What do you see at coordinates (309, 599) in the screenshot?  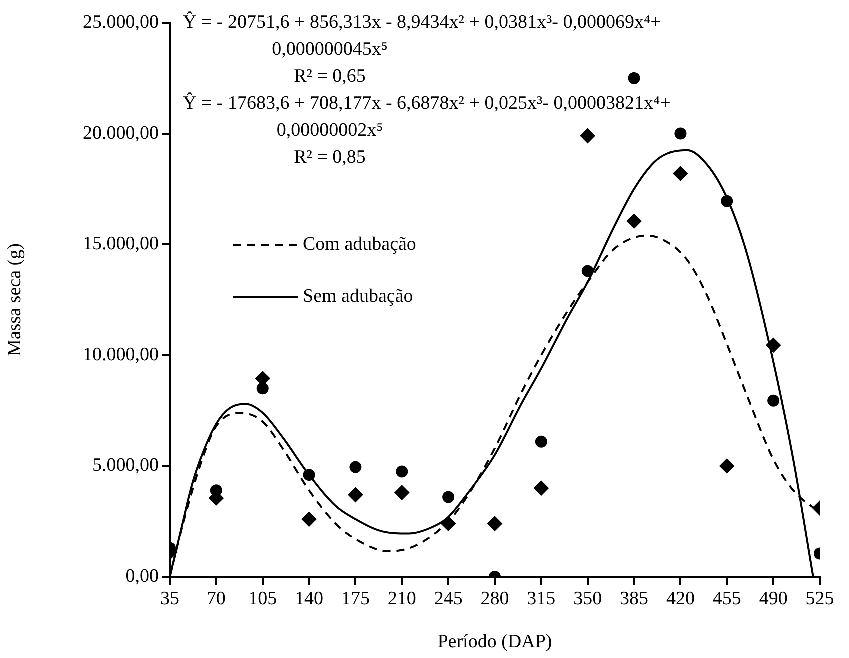 I see `x-tick-label: 140` at bounding box center [309, 599].